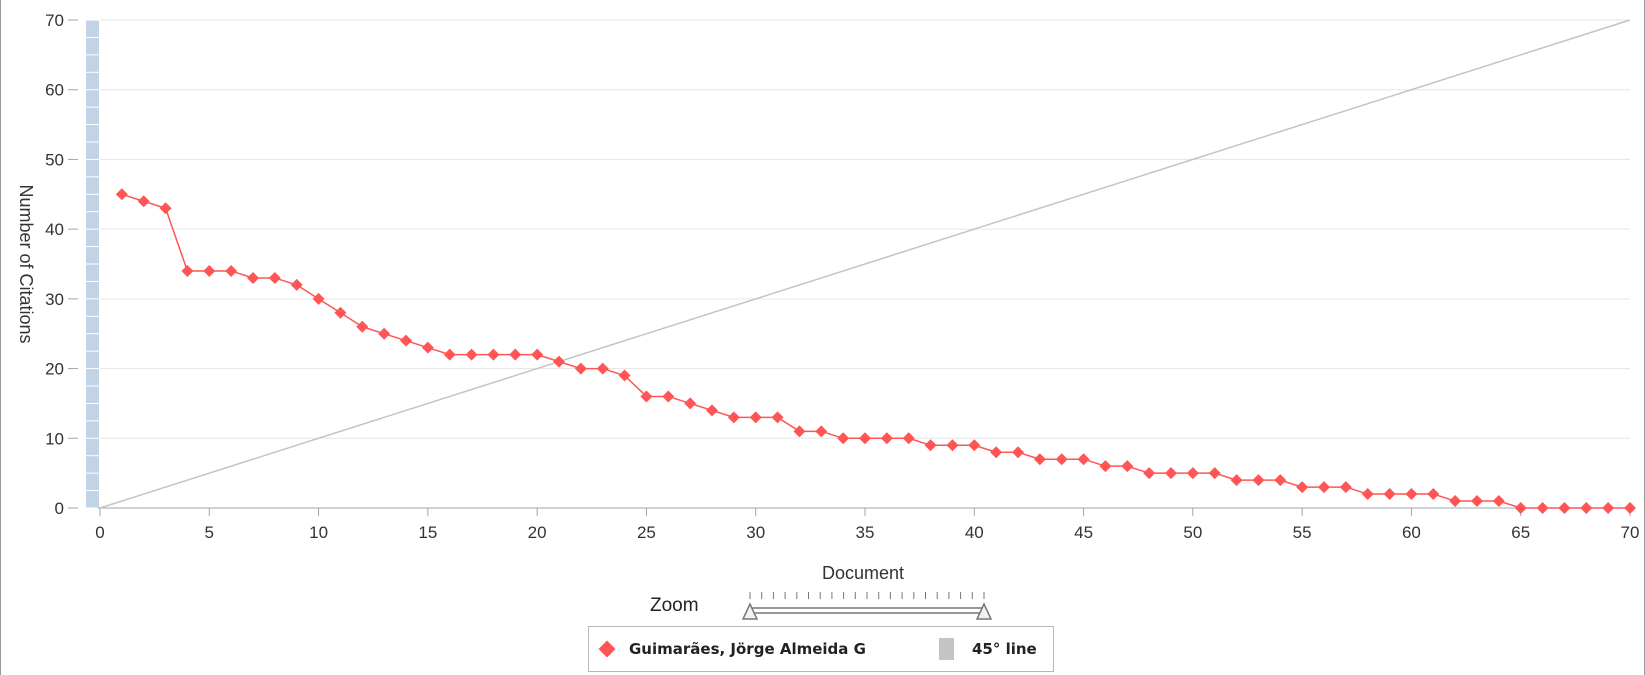 The width and height of the screenshot is (1645, 675). What do you see at coordinates (863, 573) in the screenshot?
I see `x-axis-title: Document` at bounding box center [863, 573].